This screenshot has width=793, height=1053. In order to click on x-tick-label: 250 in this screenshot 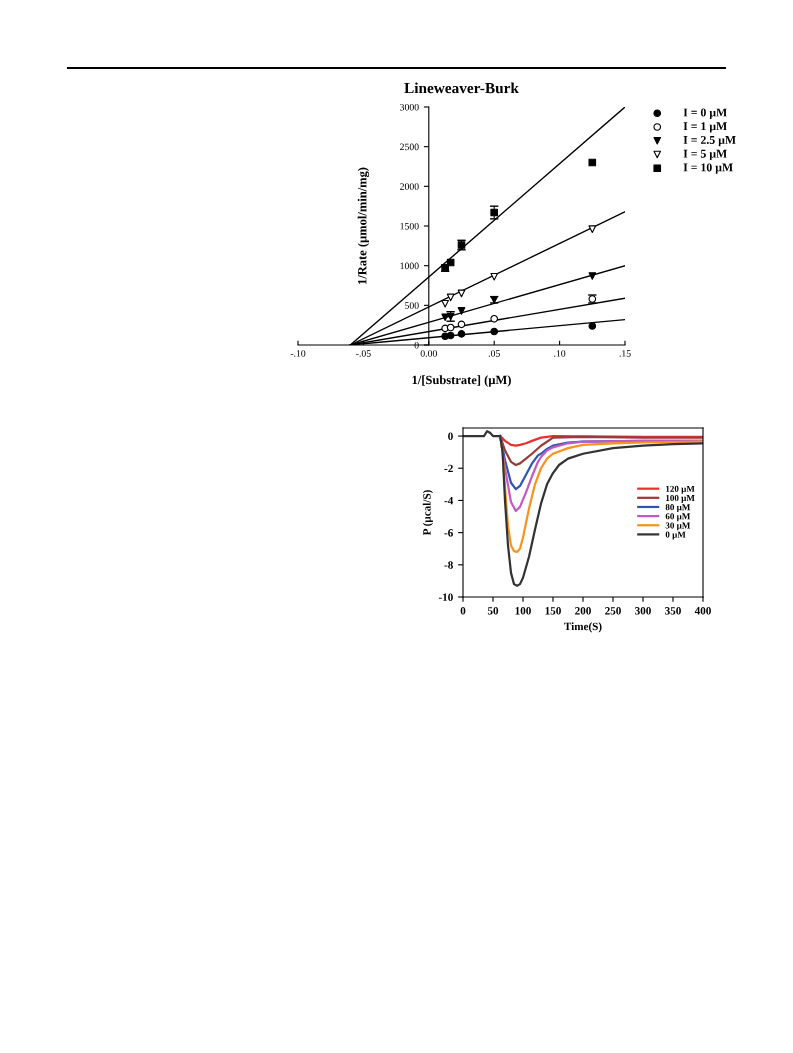, I will do `click(613, 611)`.